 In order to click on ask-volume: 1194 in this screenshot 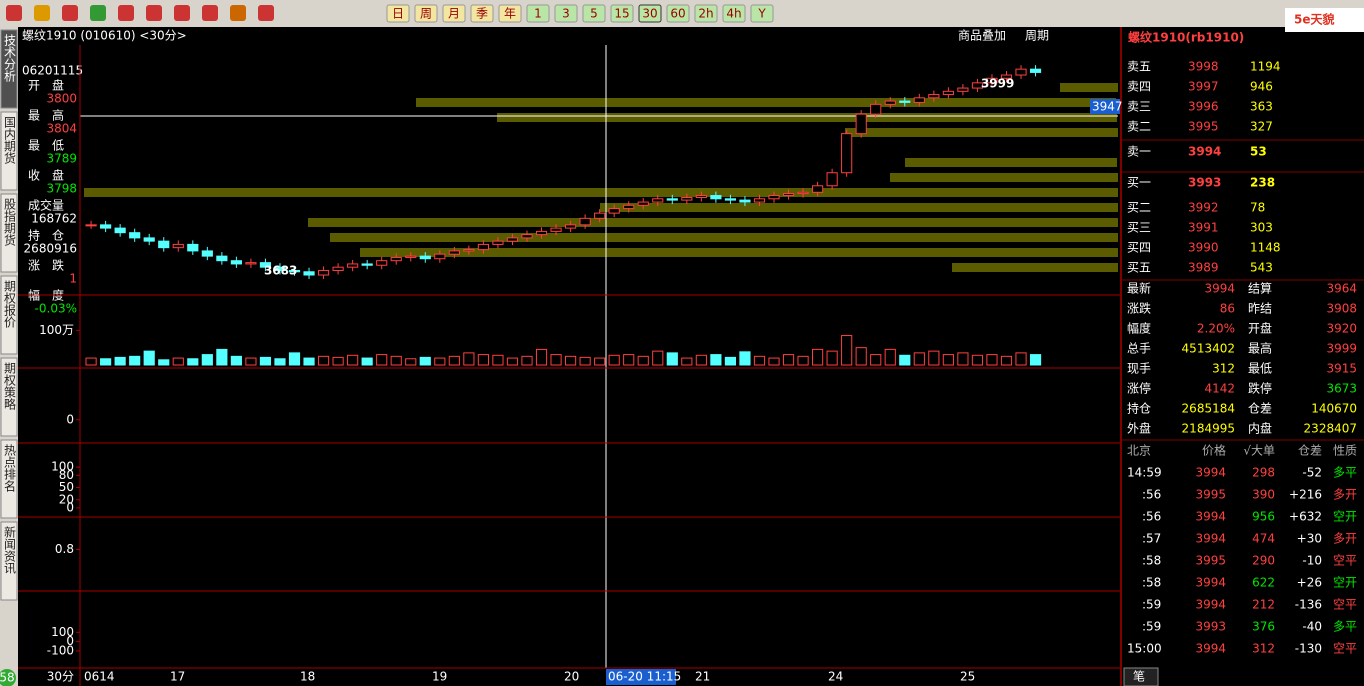, I will do `click(1265, 67)`.